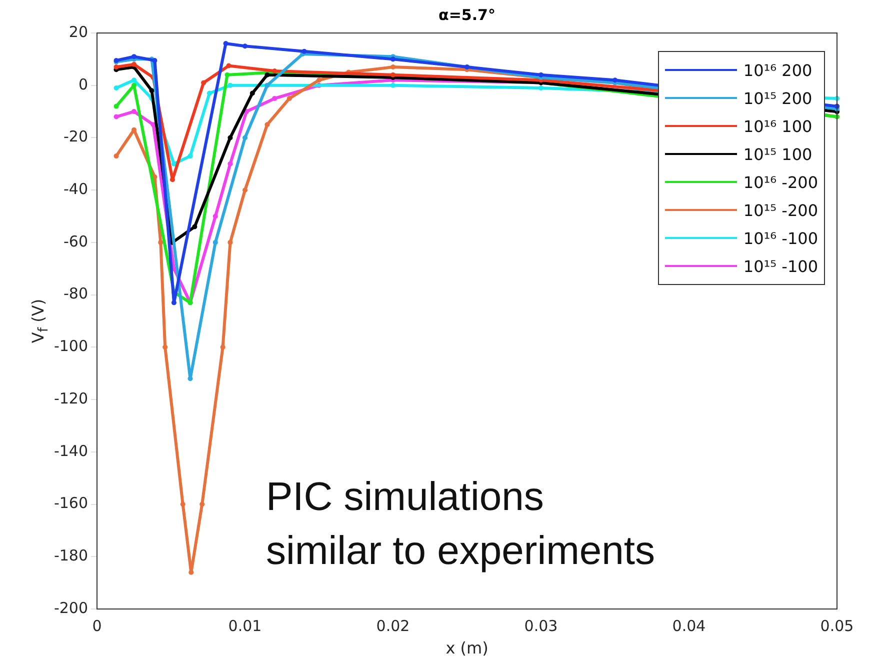  What do you see at coordinates (71, 503) in the screenshot?
I see `y-tick-label: -160` at bounding box center [71, 503].